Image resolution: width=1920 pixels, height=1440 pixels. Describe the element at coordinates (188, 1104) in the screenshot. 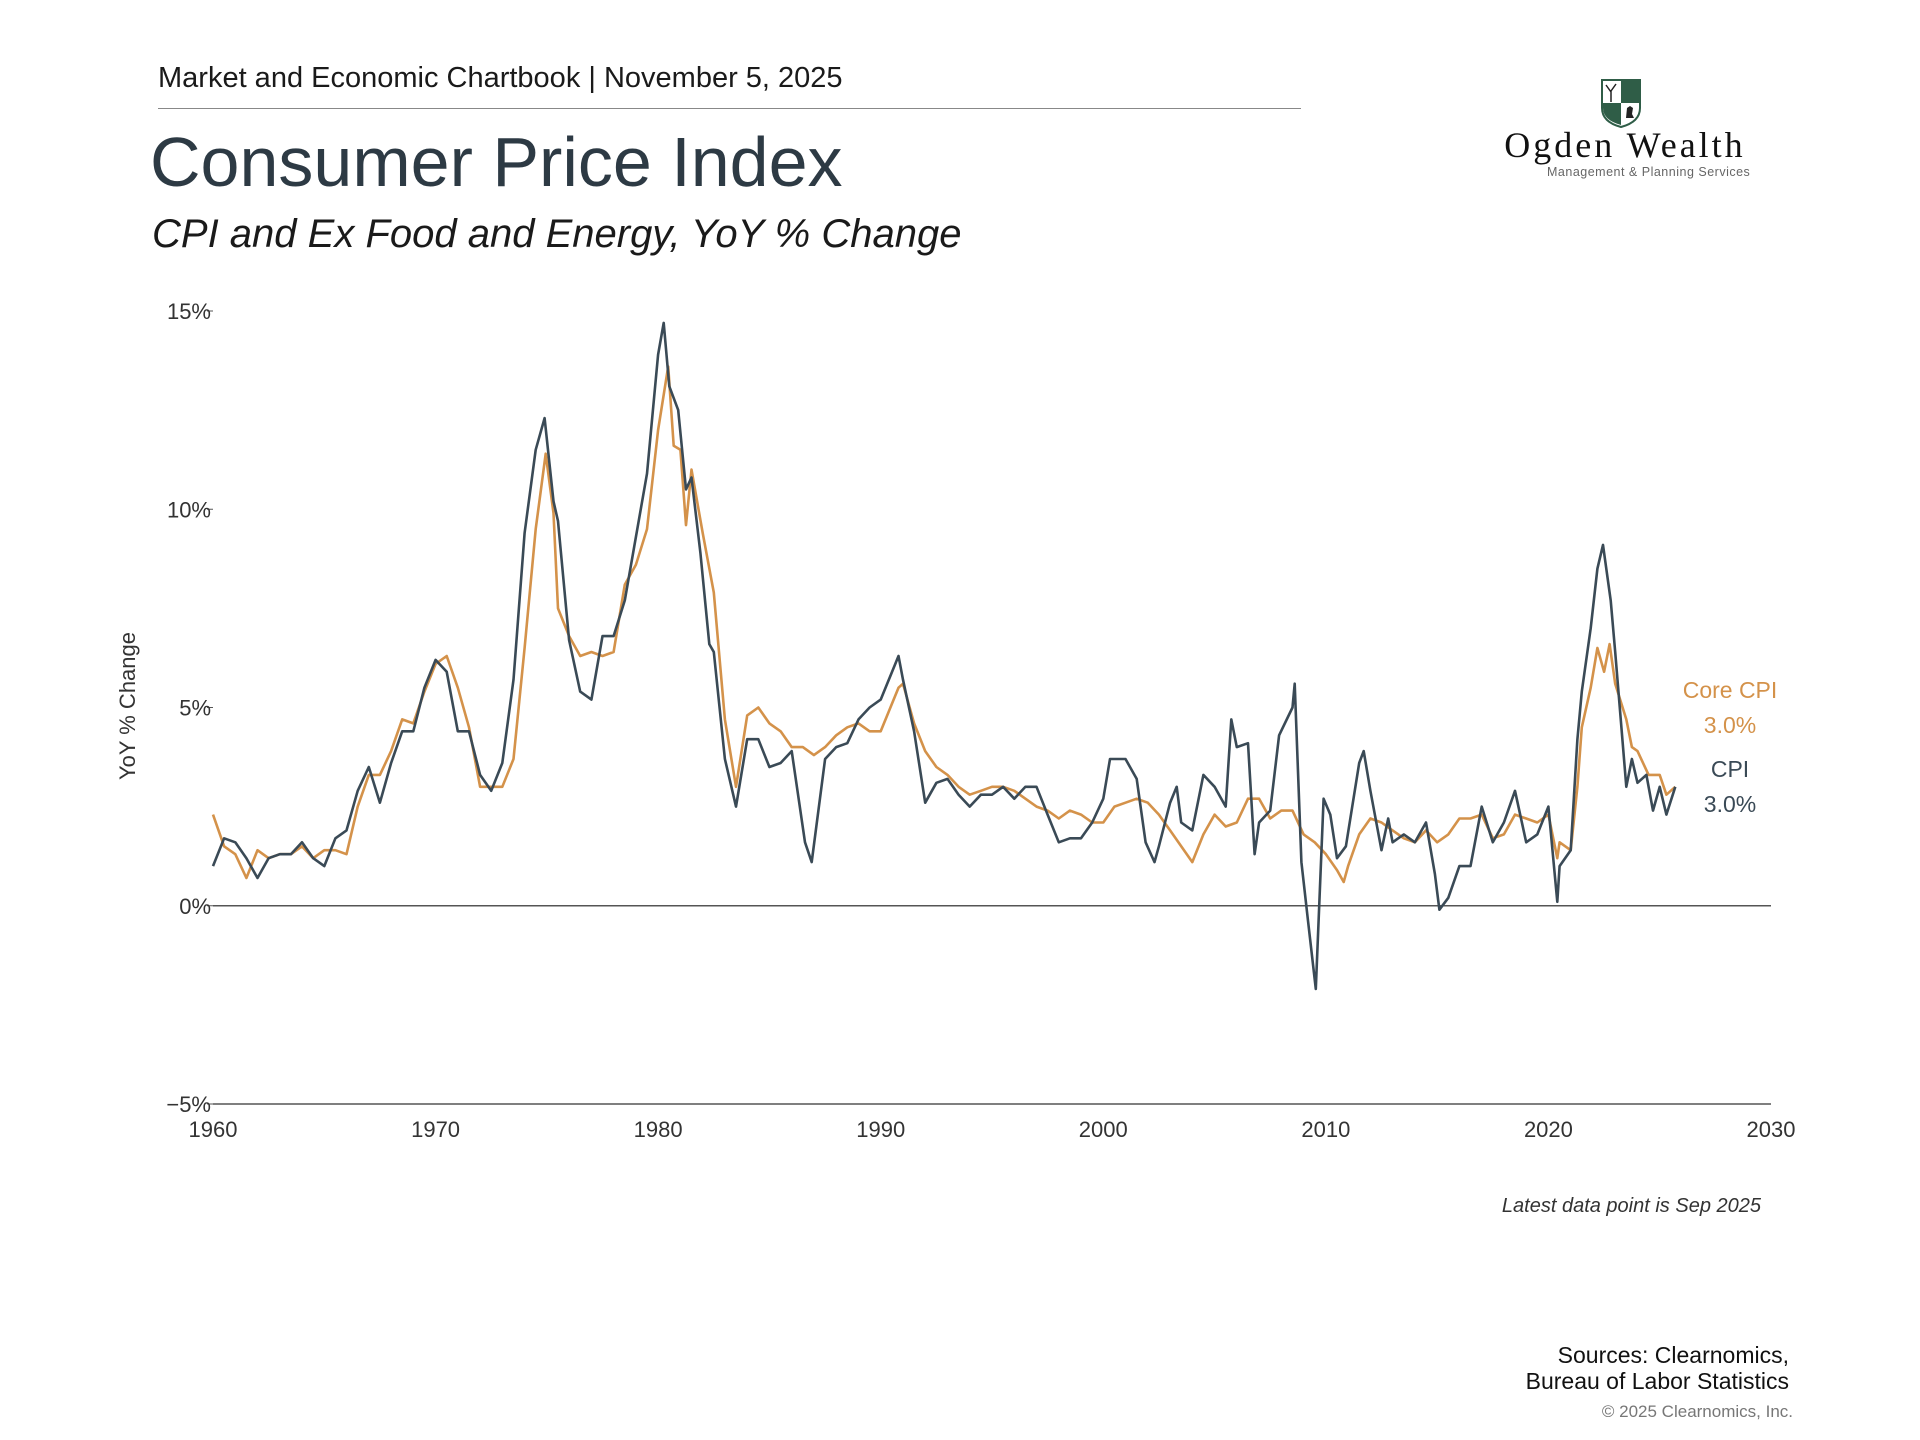

I see `y-tick-label: −5%` at that location.